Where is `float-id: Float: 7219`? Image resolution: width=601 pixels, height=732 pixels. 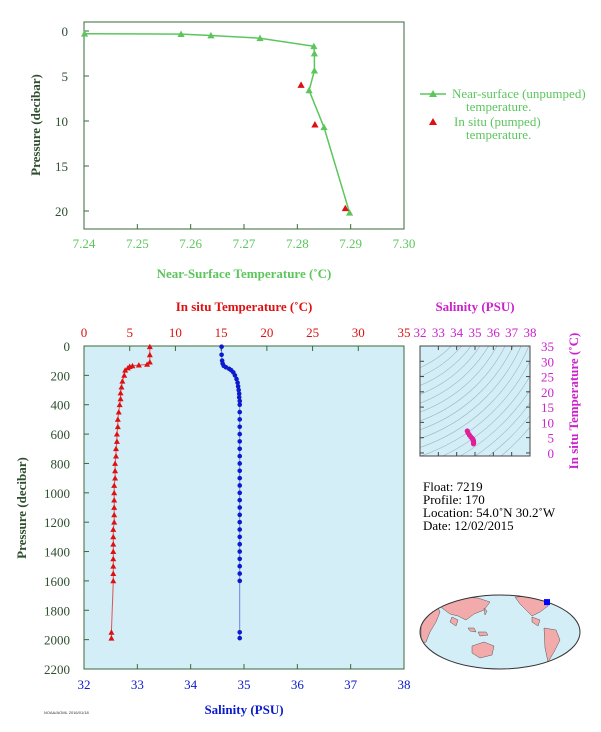
float-id: Float: 7219 is located at coordinates (453, 486).